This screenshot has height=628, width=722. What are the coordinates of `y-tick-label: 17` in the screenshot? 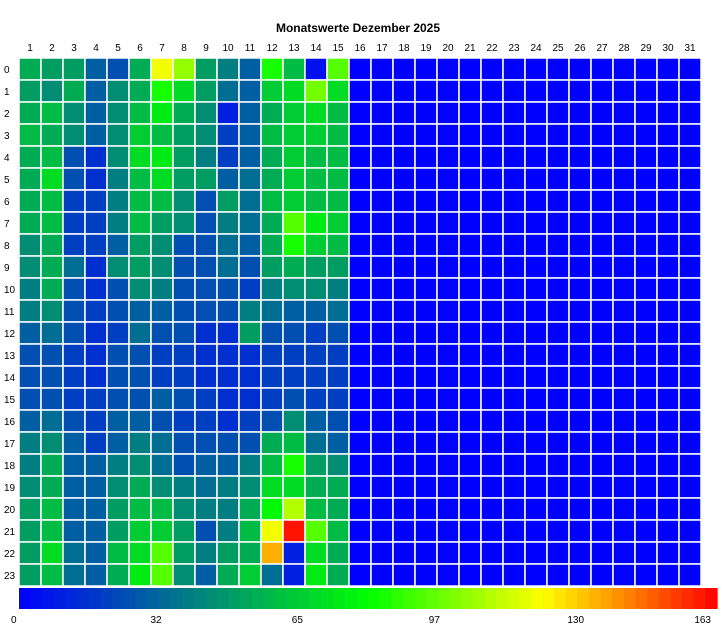 It's located at (10, 444).